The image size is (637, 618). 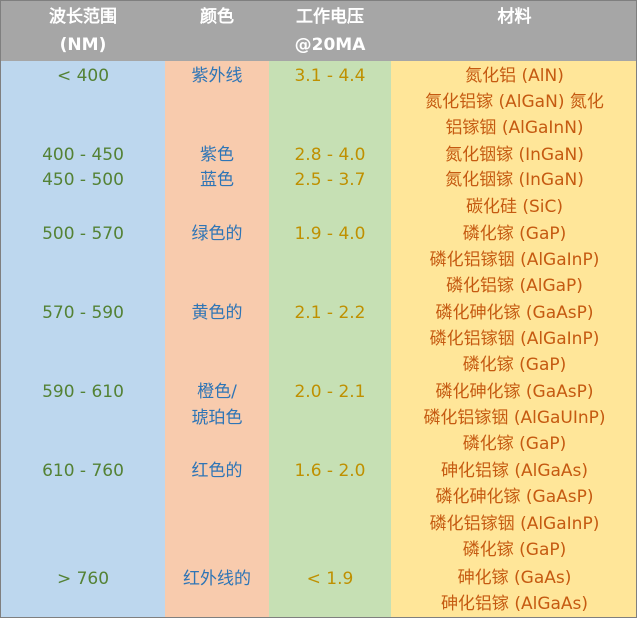 I want to click on voltage-cell: 1.9 - 4.0, so click(x=330, y=234).